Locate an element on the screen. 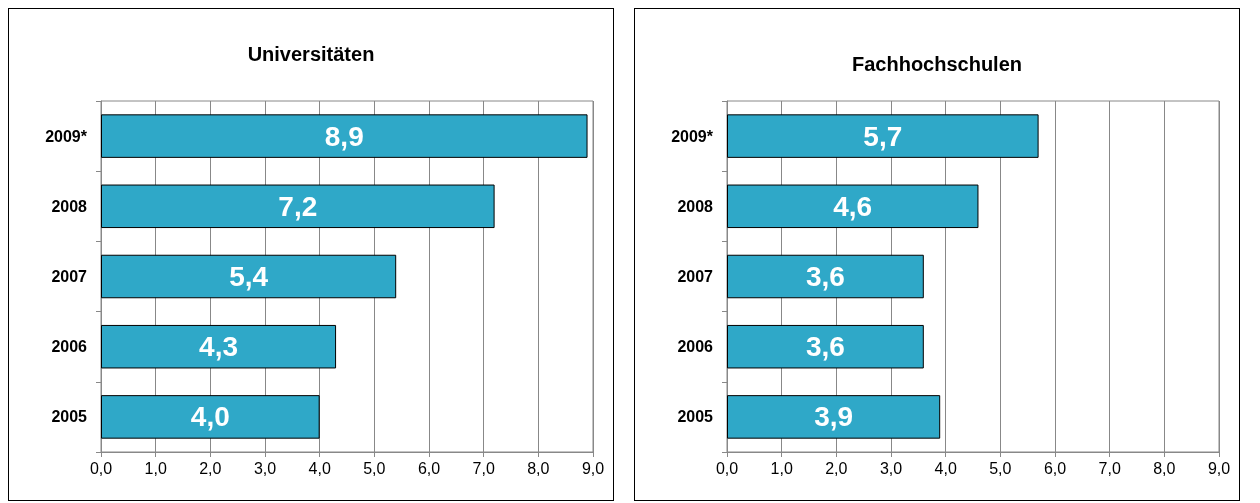 The width and height of the screenshot is (1260, 503). data-label: 5,4 is located at coordinates (249, 276).